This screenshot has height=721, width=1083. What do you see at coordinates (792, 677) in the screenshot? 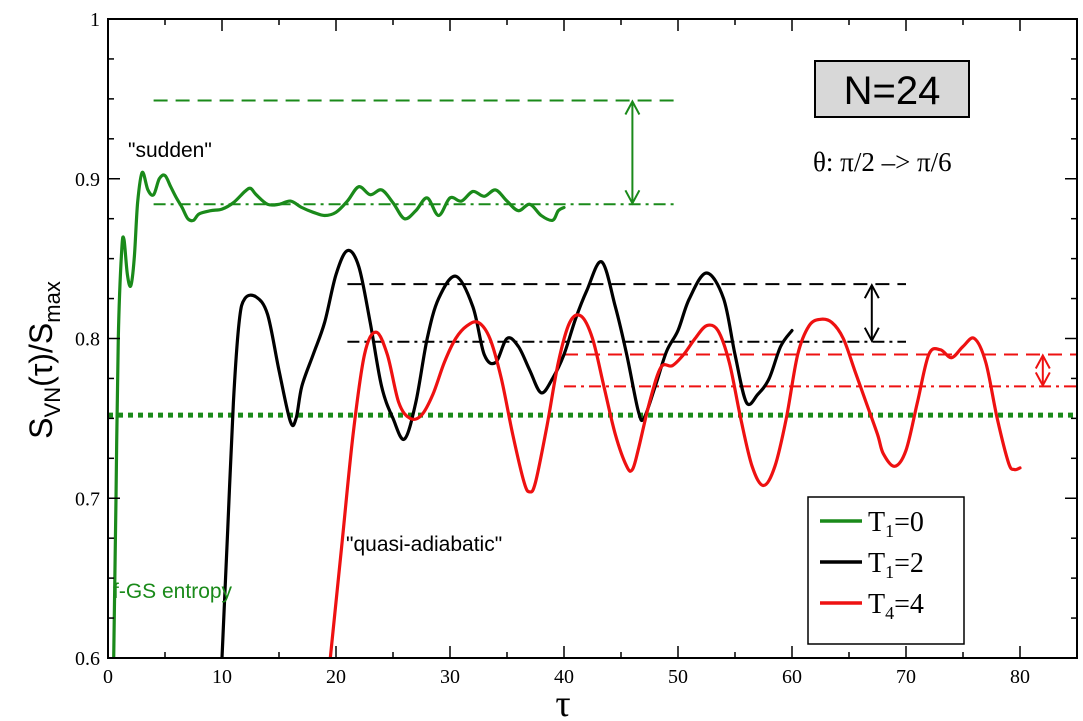
I see `x-tick-label: 60` at bounding box center [792, 677].